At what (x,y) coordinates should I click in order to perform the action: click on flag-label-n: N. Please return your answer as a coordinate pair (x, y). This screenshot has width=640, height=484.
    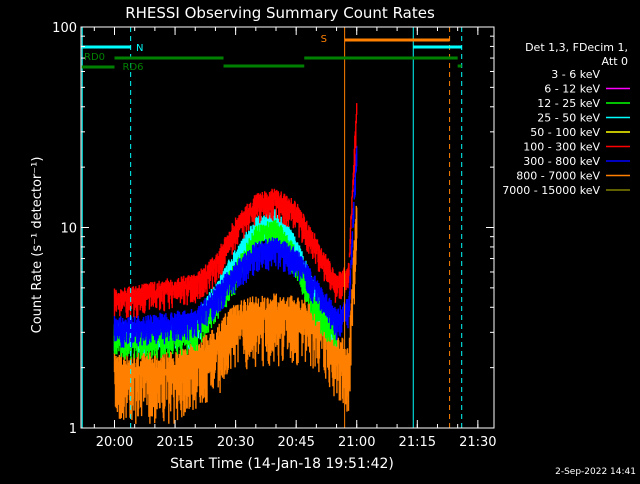
    Looking at the image, I should click on (139, 48).